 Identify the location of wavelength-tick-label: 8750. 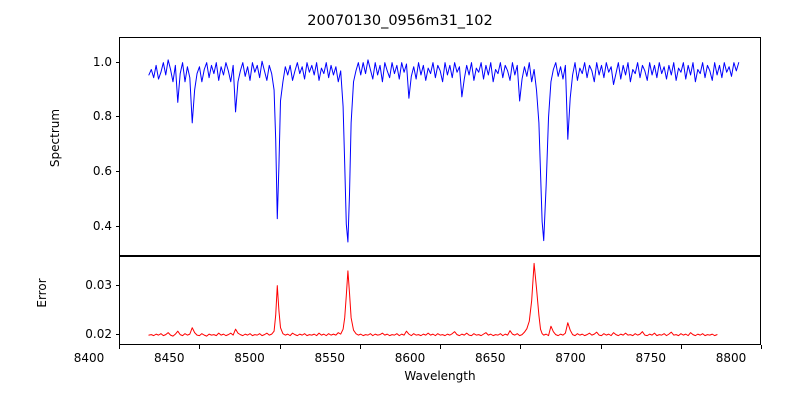
(651, 358).